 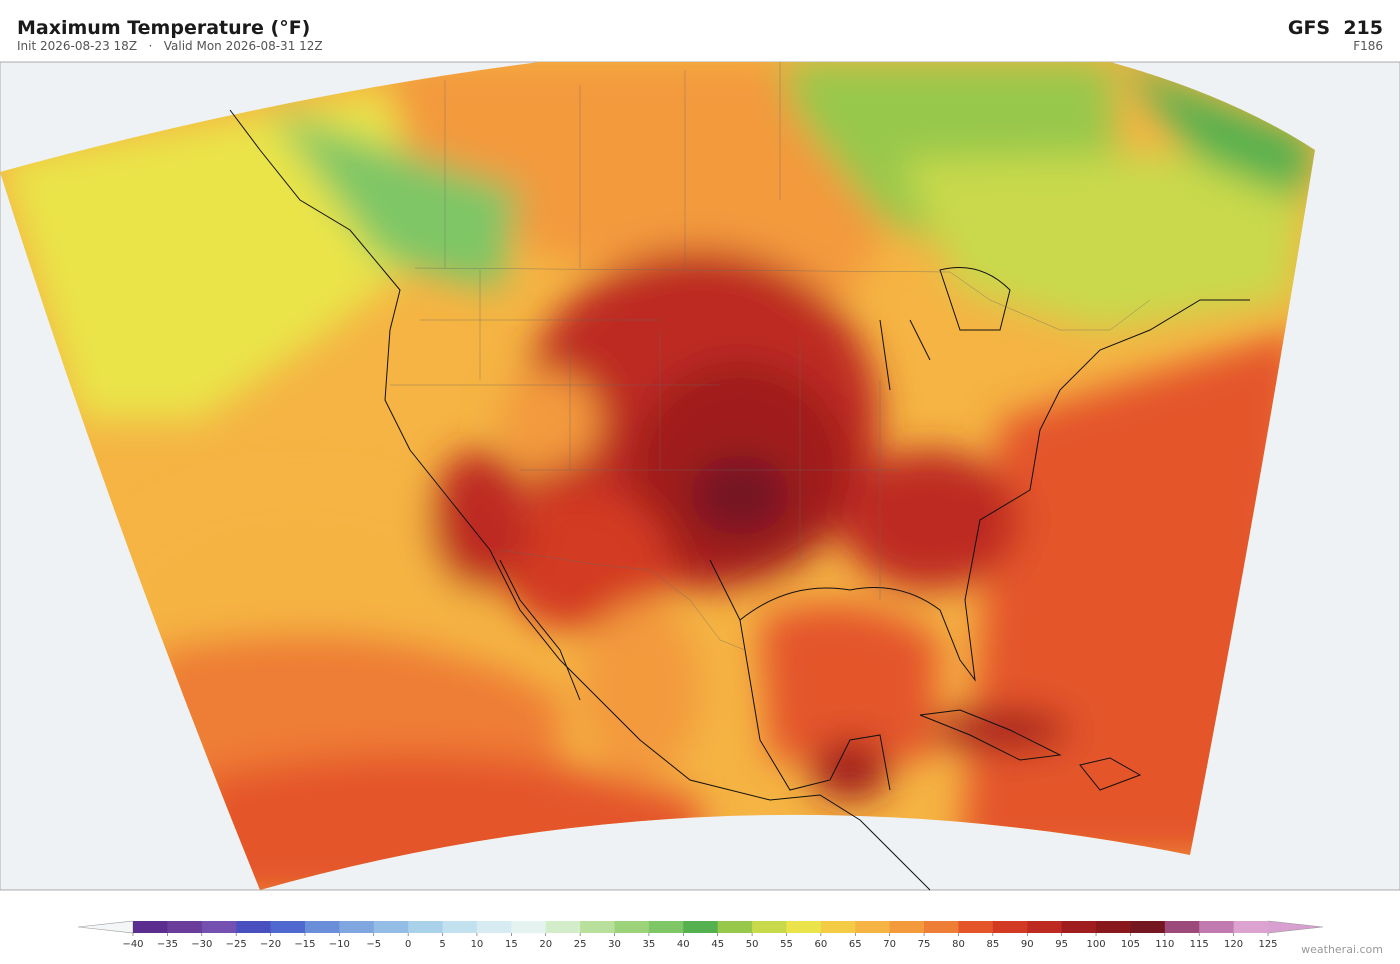 What do you see at coordinates (167, 944) in the screenshot?
I see `tick-label: −35` at bounding box center [167, 944].